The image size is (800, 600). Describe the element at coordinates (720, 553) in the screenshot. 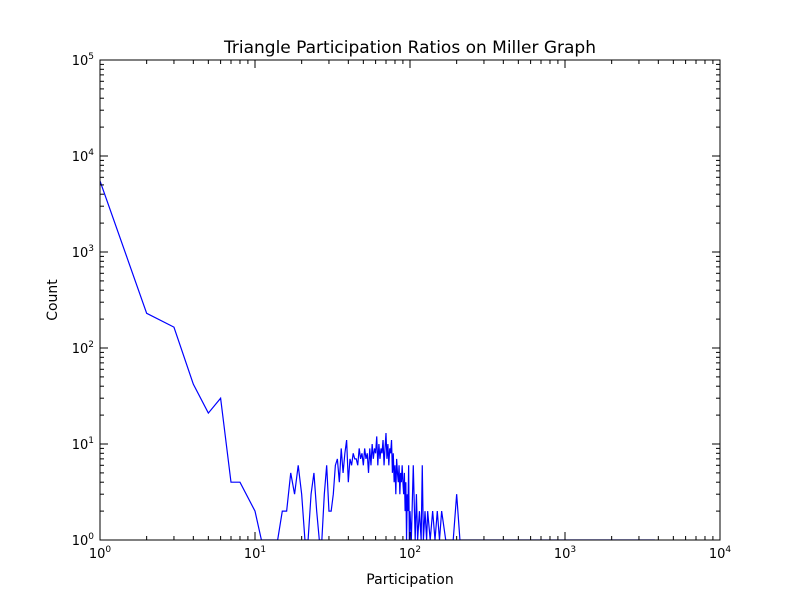

I see `x-tick-label: 104` at that location.